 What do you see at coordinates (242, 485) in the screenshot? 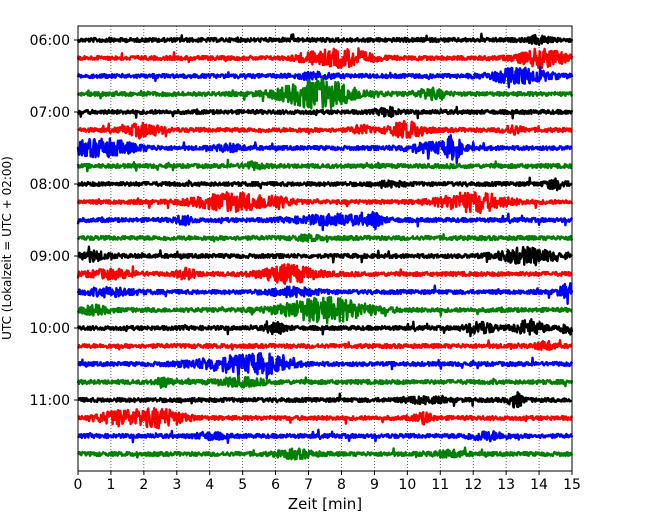
I see `x-tick-label: 5` at bounding box center [242, 485].